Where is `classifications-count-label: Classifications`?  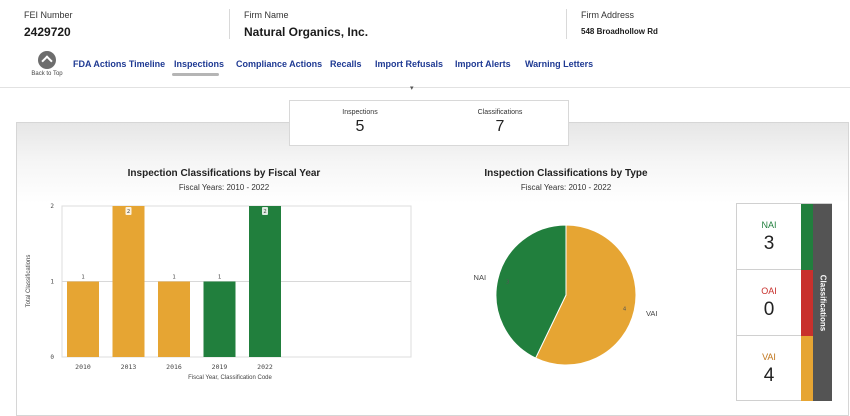 classifications-count-label: Classifications is located at coordinates (500, 112).